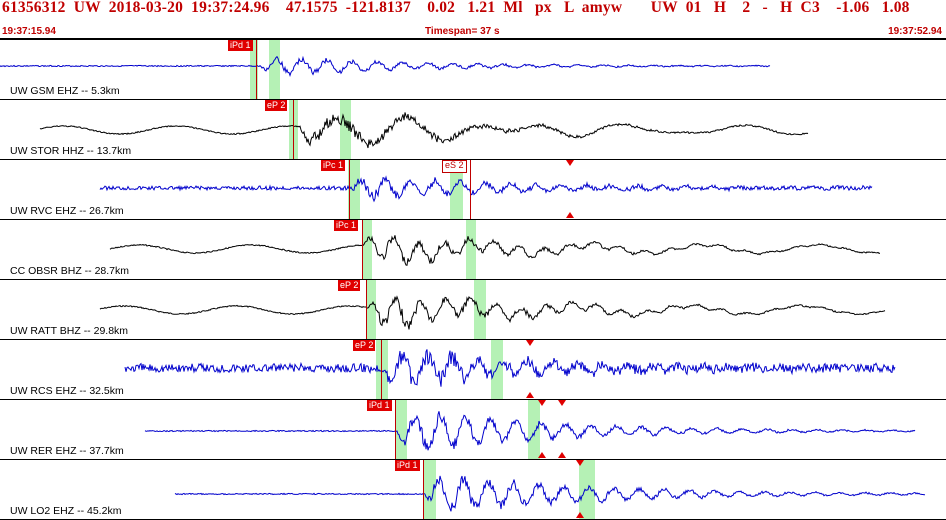 The image size is (946, 520). I want to click on trace-panel: UW RCS EHZ -- 32.5km eP 2, so click(473, 370).